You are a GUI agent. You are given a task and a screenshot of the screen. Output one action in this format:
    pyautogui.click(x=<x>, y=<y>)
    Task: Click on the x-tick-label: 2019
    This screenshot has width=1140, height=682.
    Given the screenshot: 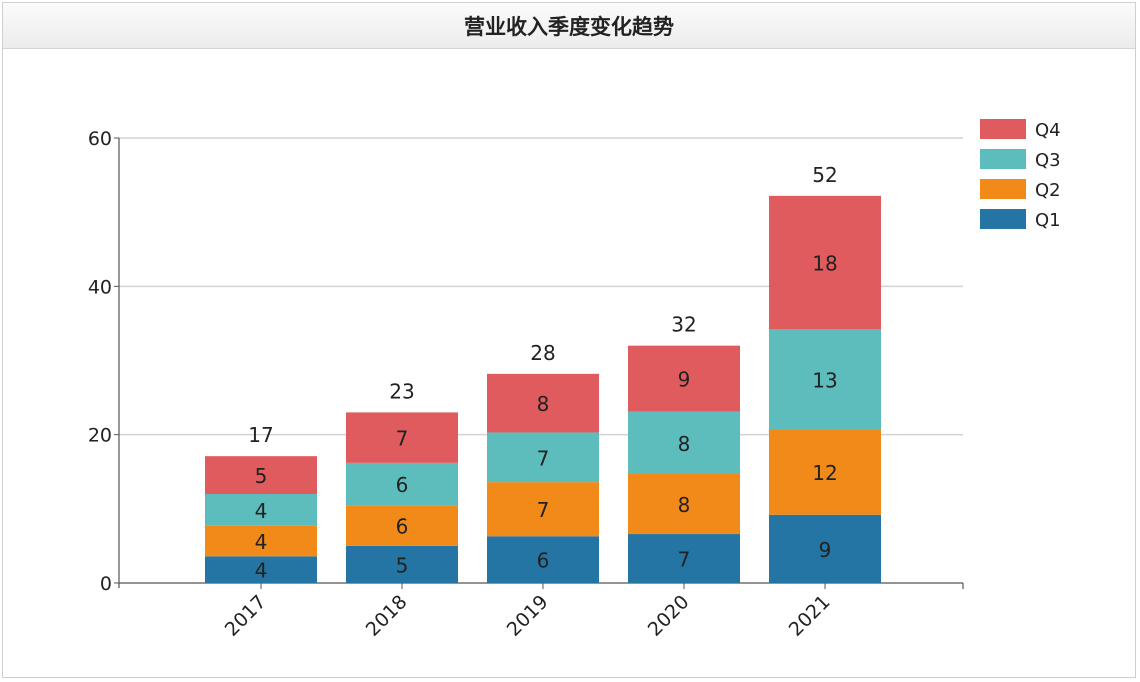 What is the action you would take?
    pyautogui.click(x=528, y=616)
    